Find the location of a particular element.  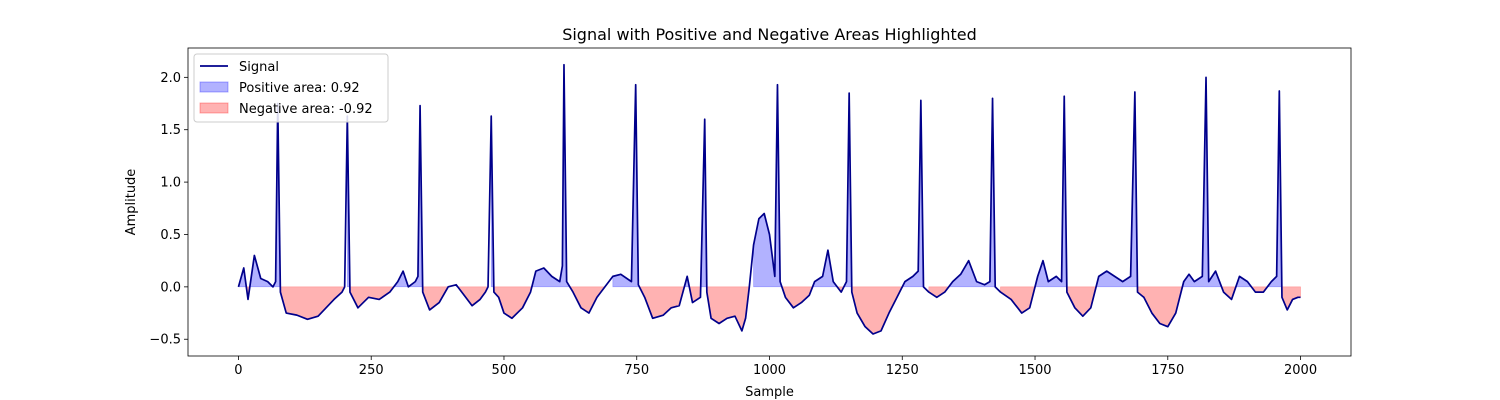

x-tick-label-5: 1250 is located at coordinates (902, 370).